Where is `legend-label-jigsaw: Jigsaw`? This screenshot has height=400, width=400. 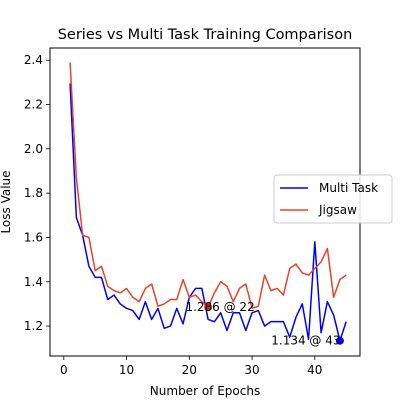 legend-label-jigsaw: Jigsaw is located at coordinates (337, 210).